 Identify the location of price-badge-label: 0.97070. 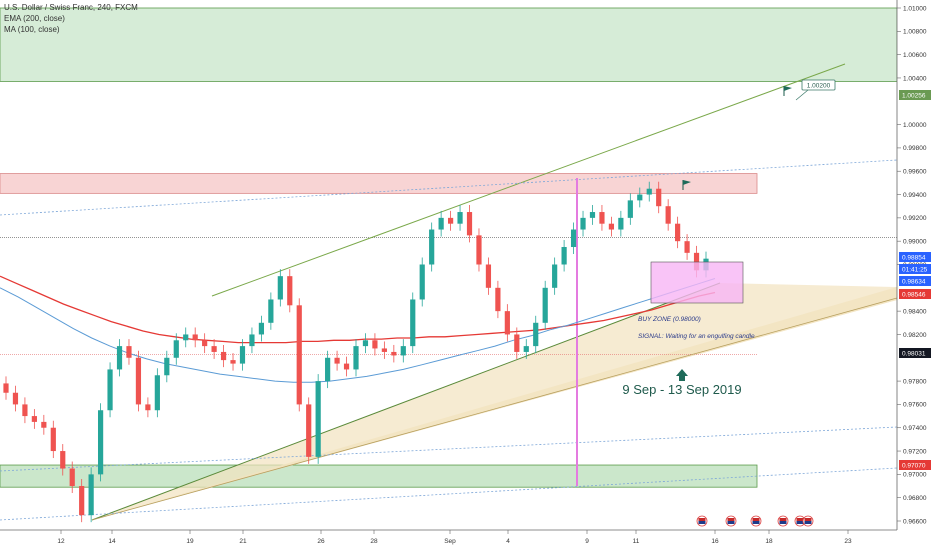
(914, 465).